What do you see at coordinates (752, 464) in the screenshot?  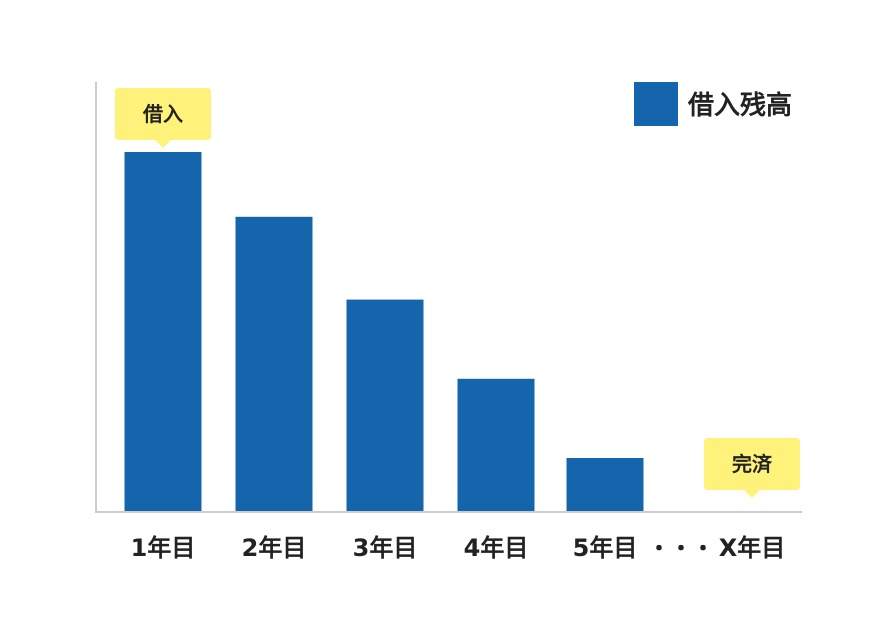 I see `callout-label: 完済` at bounding box center [752, 464].